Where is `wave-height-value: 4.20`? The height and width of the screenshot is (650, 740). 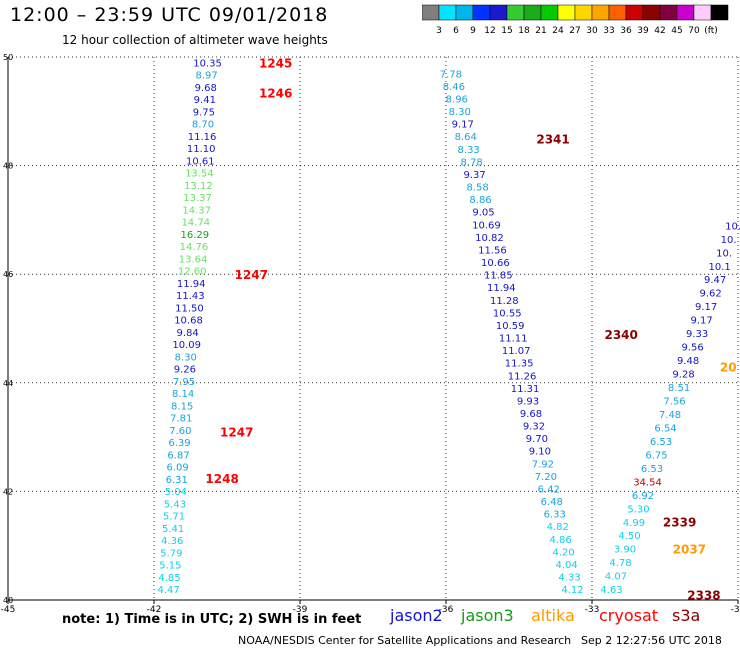
wave-height-value: 4.20 is located at coordinates (563, 552).